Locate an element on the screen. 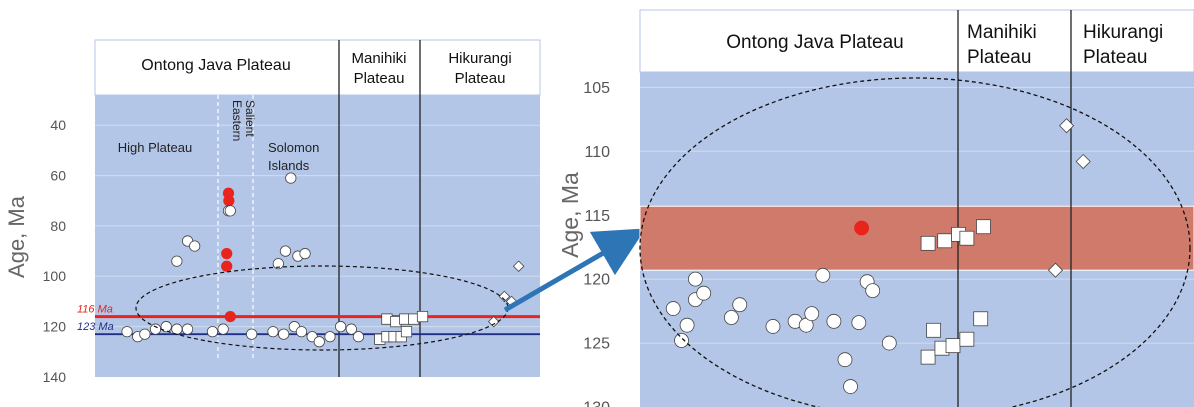 The image size is (1194, 407). left-y-tick-label: 140 is located at coordinates (55, 377).